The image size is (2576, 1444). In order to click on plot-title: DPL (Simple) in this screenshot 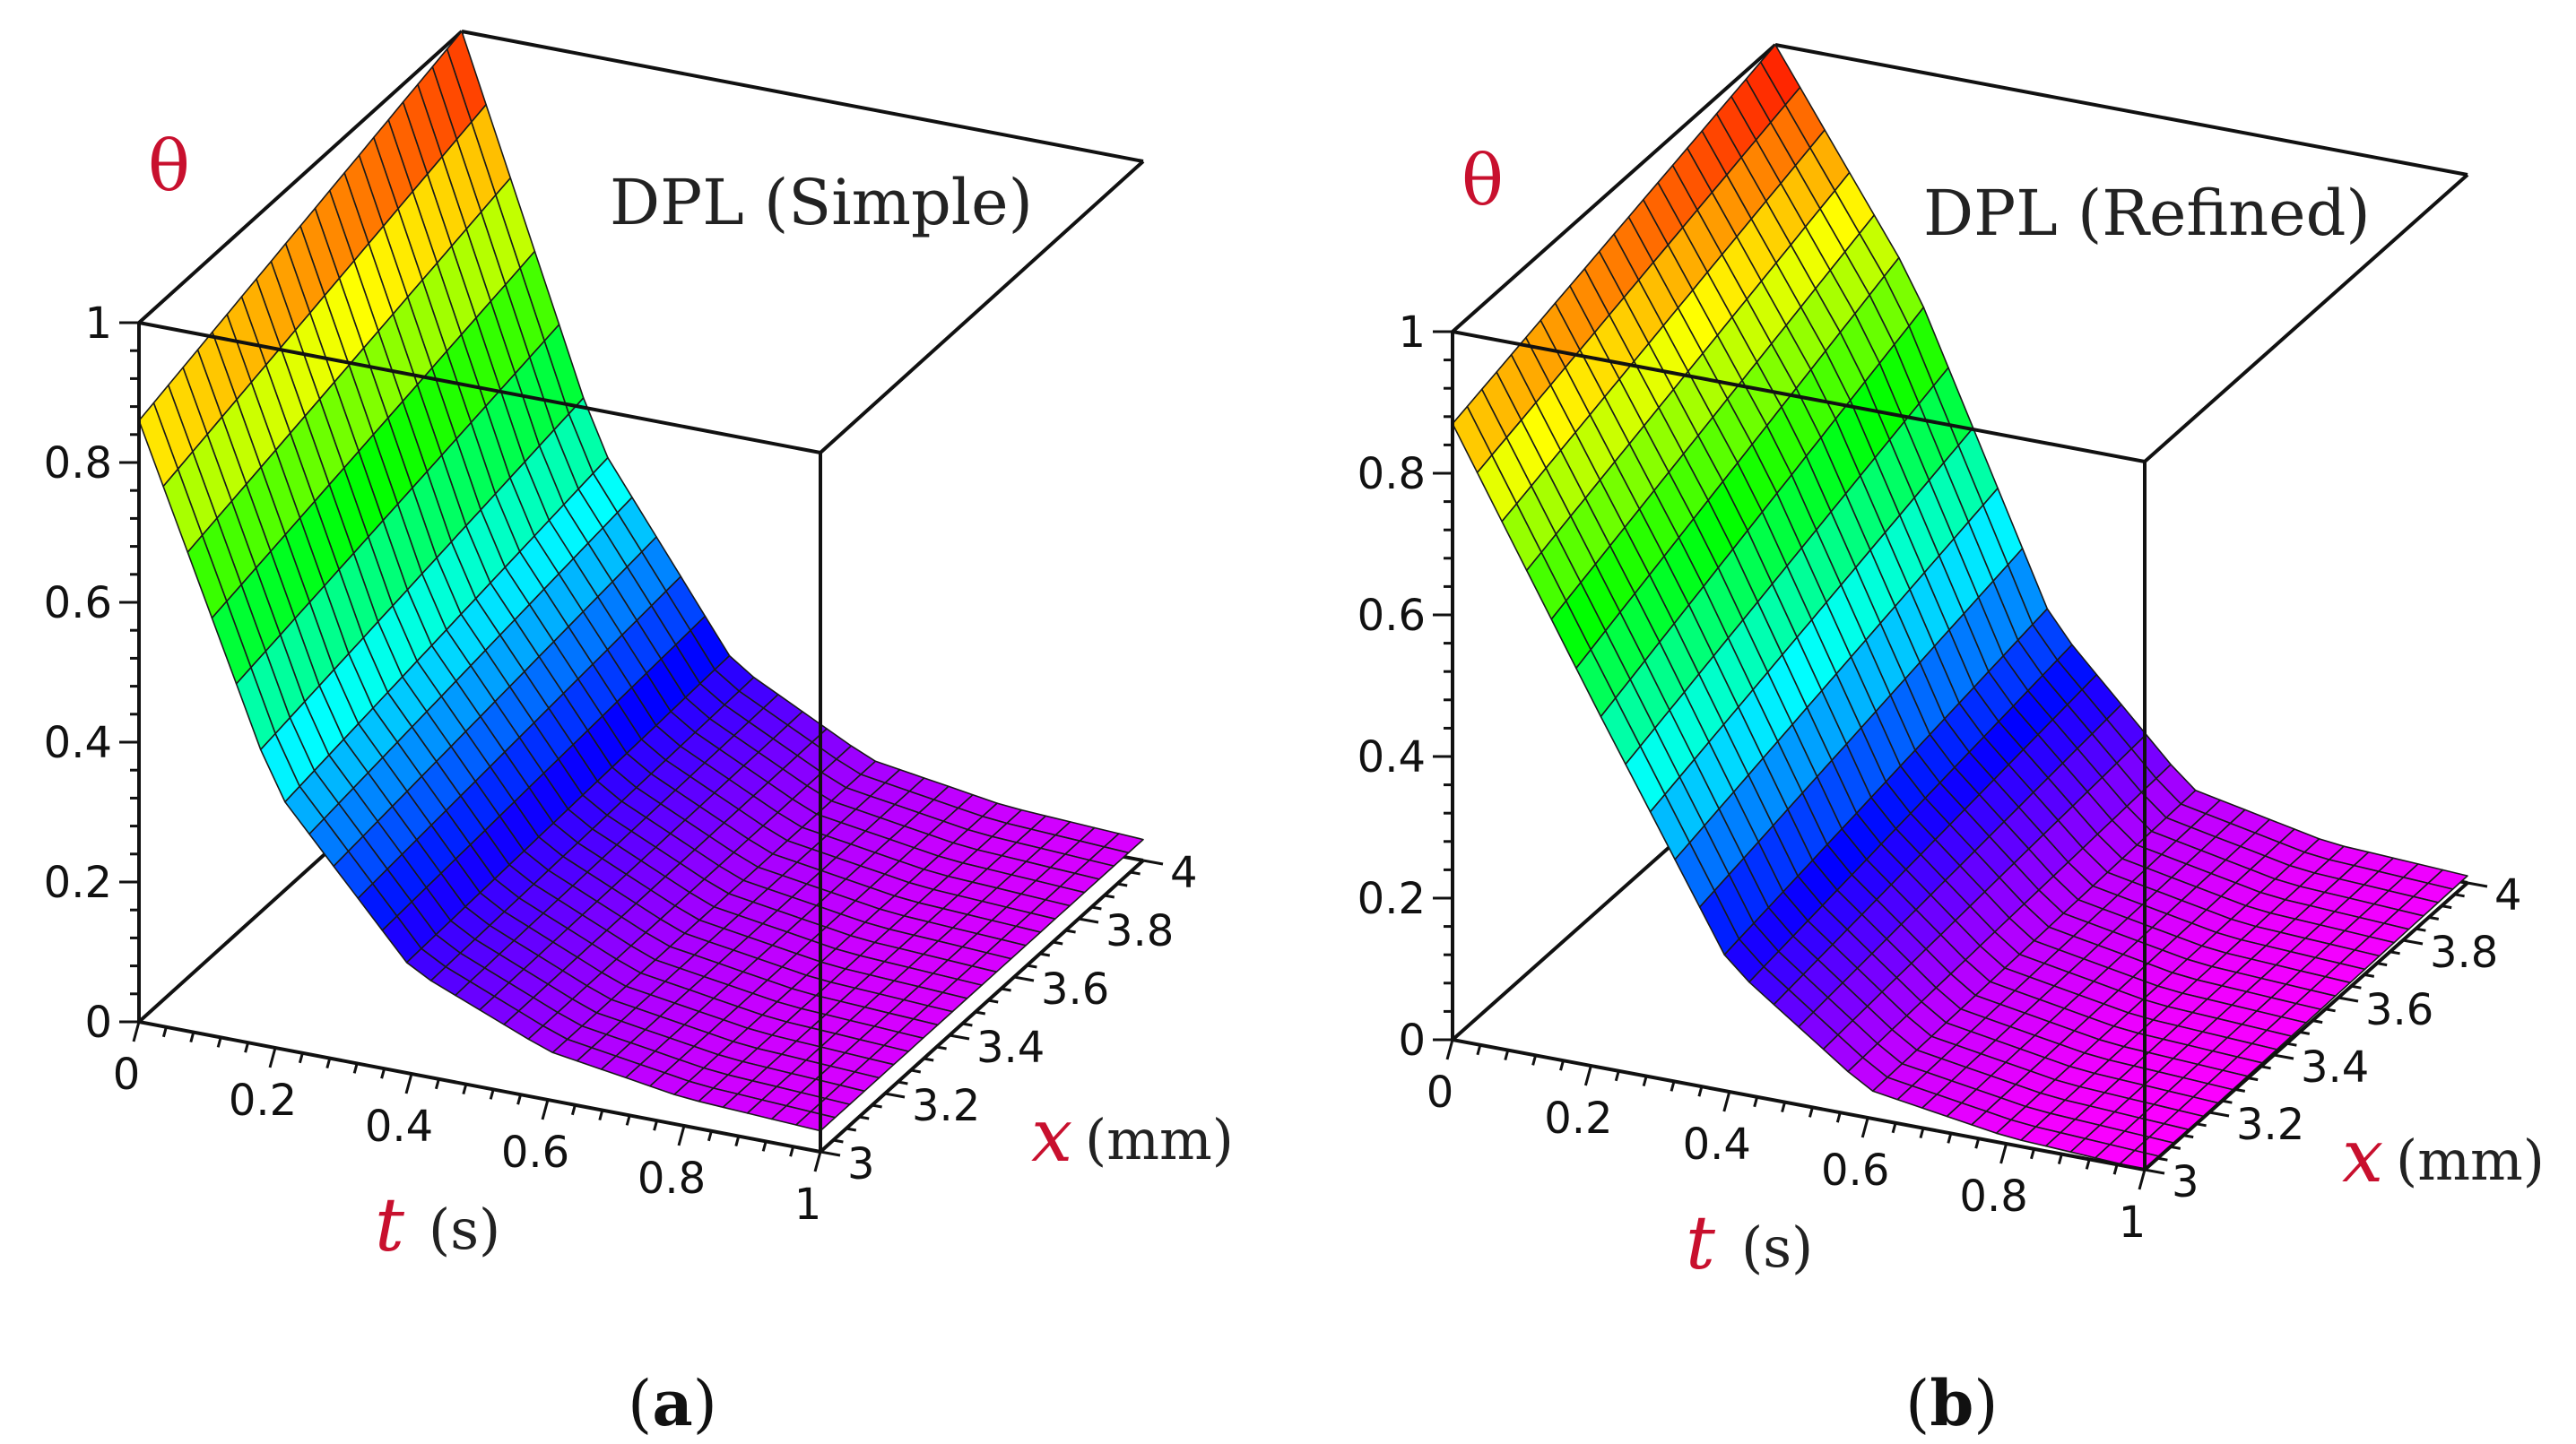, I will do `click(821, 203)`.